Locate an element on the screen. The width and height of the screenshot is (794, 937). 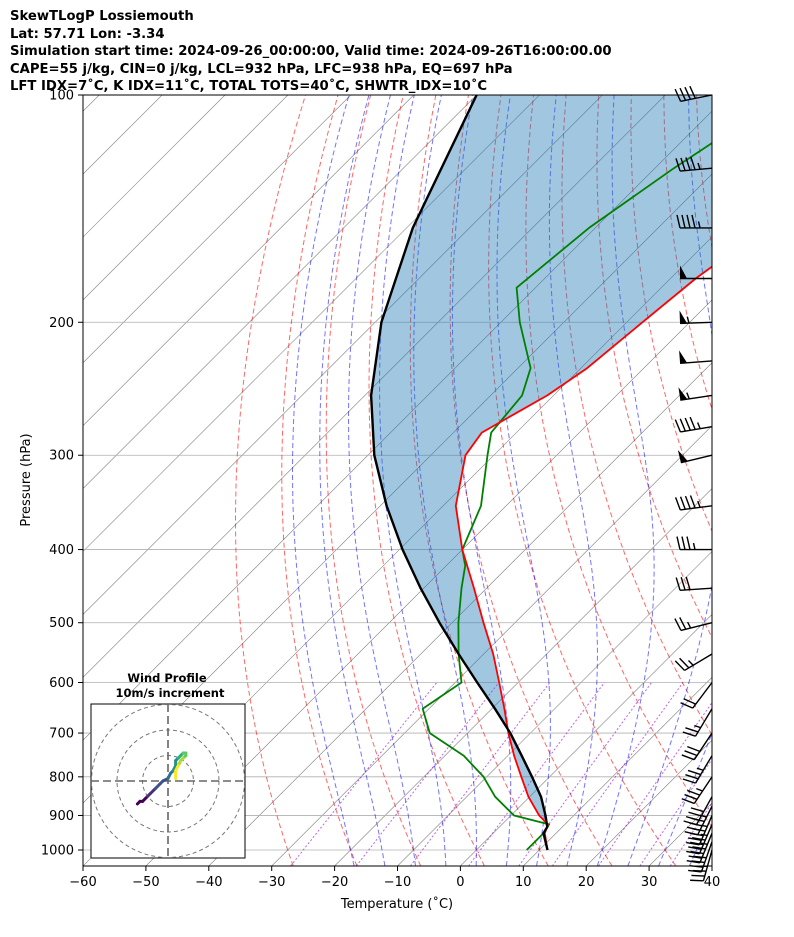
x-tick-label: 40 is located at coordinates (712, 882).